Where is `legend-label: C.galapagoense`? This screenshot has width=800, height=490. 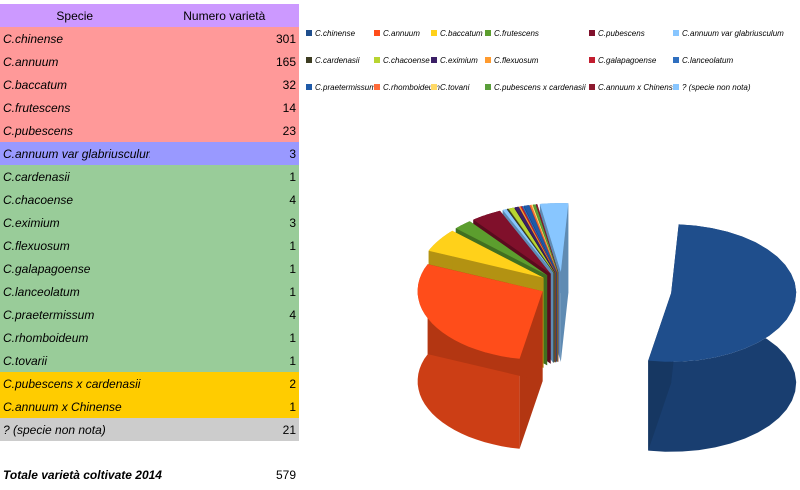
legend-label: C.galapagoense is located at coordinates (627, 60).